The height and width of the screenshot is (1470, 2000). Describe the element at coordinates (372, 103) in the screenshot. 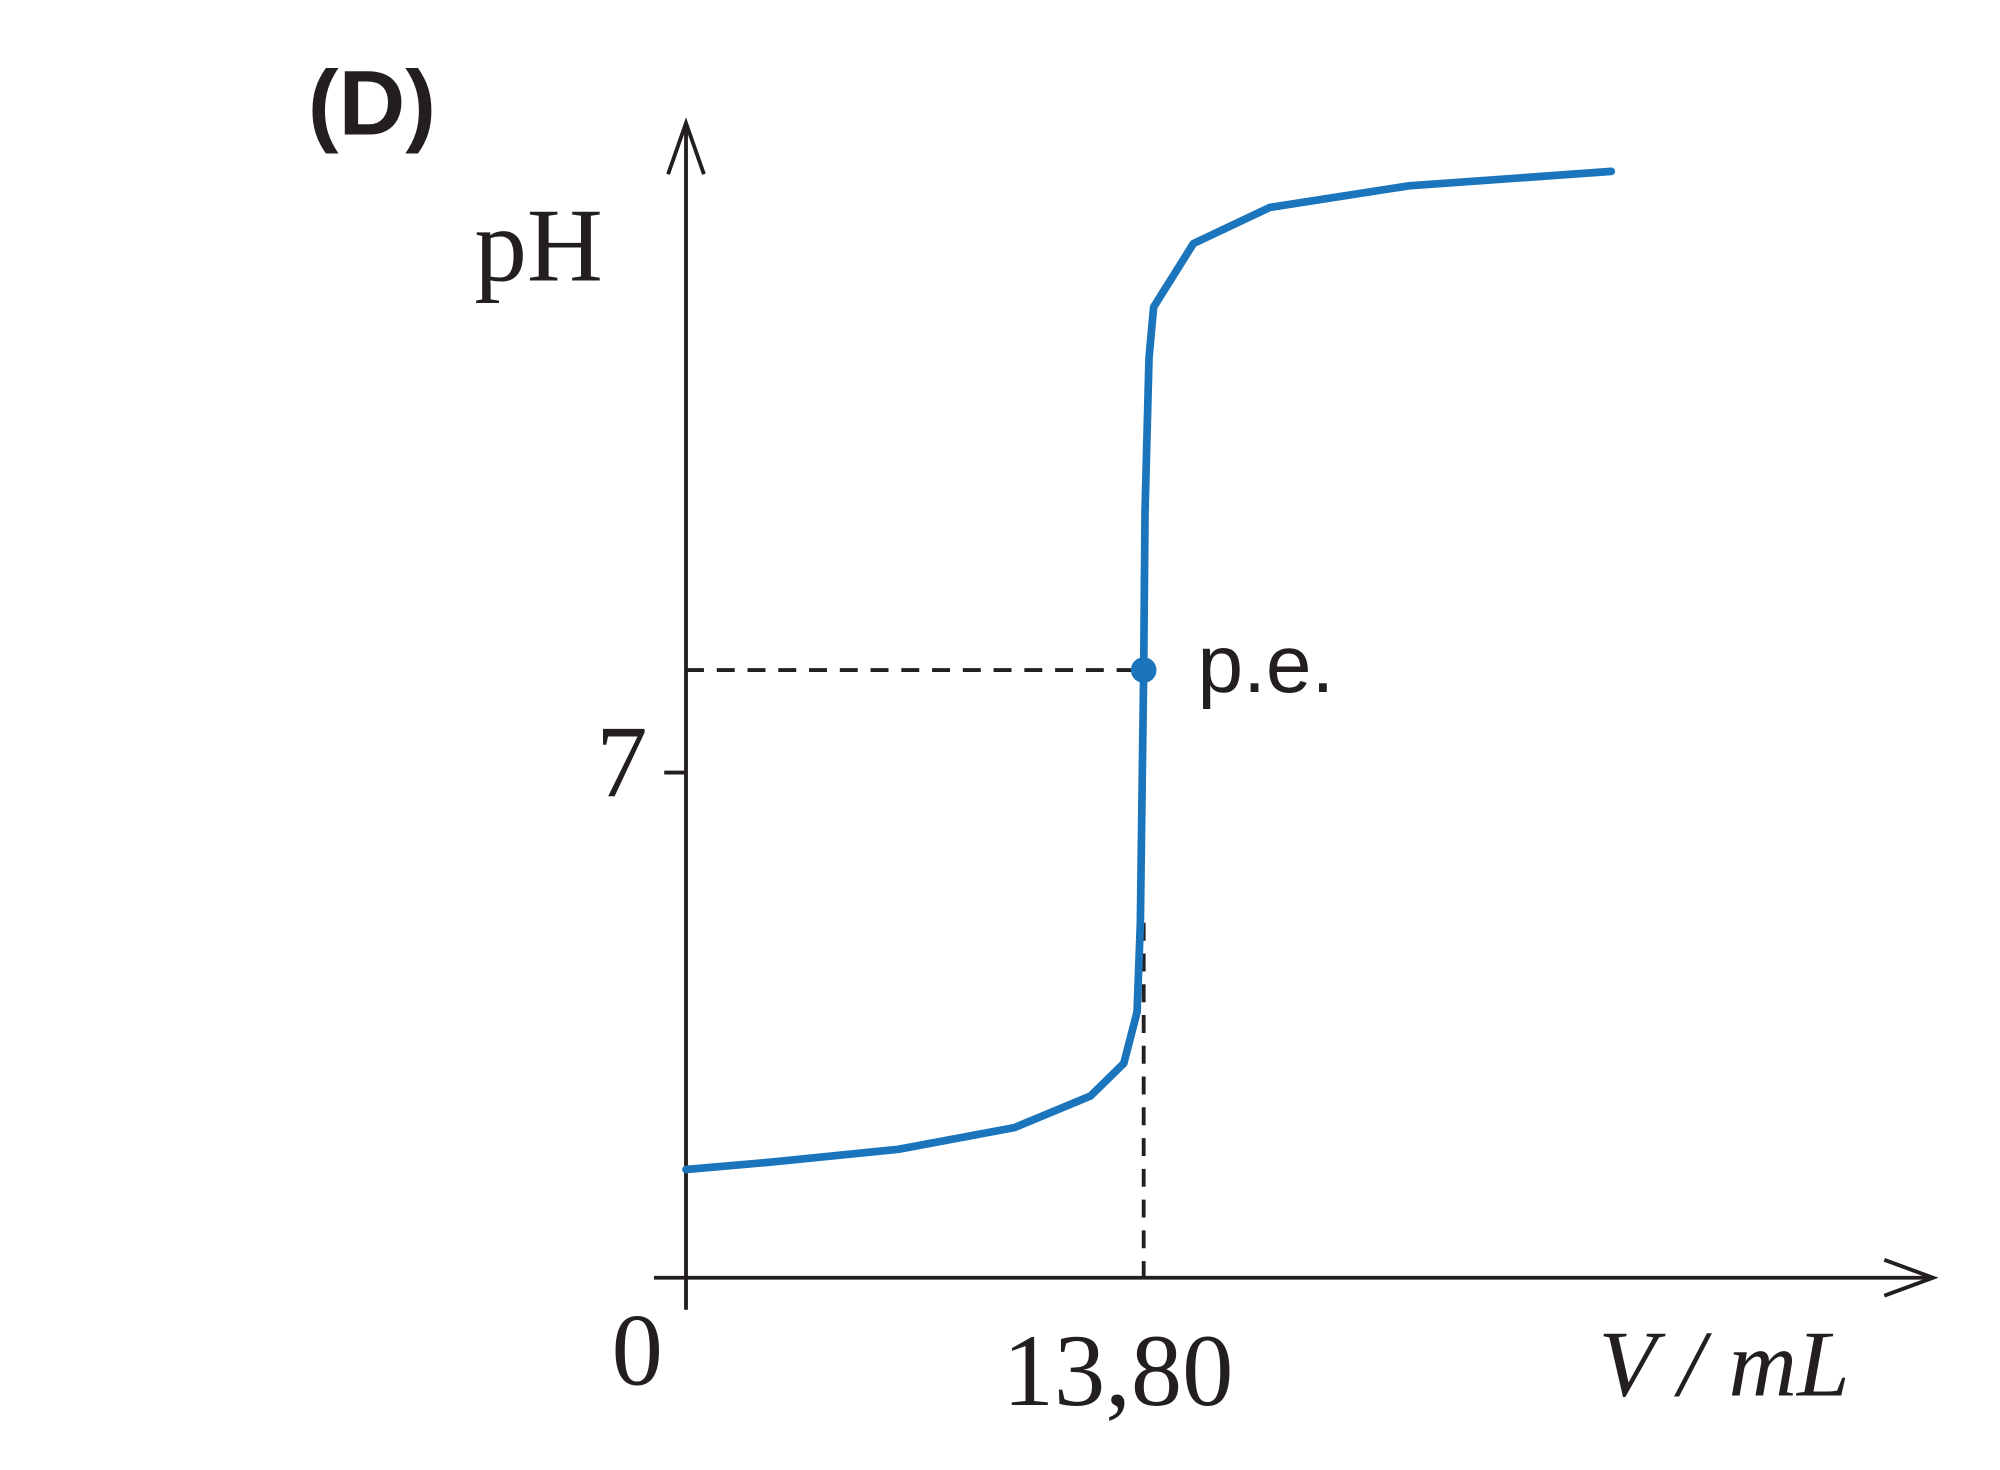

I see `chart-title: (D)` at that location.